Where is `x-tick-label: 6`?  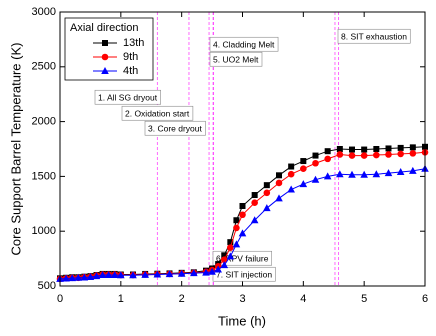 x-tick-label: 6 is located at coordinates (425, 299).